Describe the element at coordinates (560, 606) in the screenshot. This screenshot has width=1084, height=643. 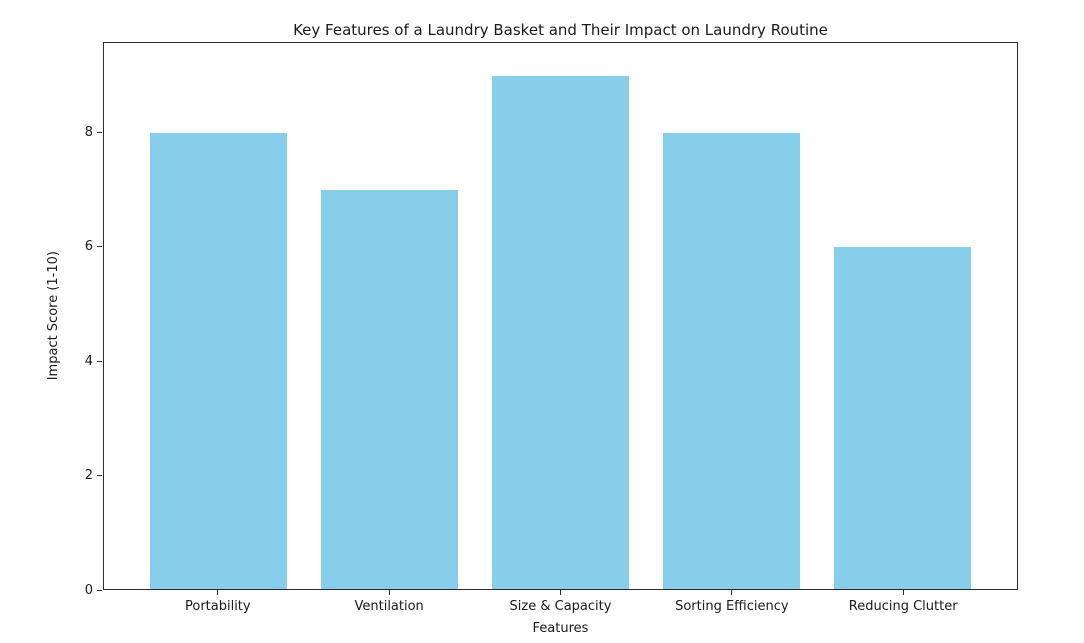
I see `x-tick-label: Size & Capacity` at that location.